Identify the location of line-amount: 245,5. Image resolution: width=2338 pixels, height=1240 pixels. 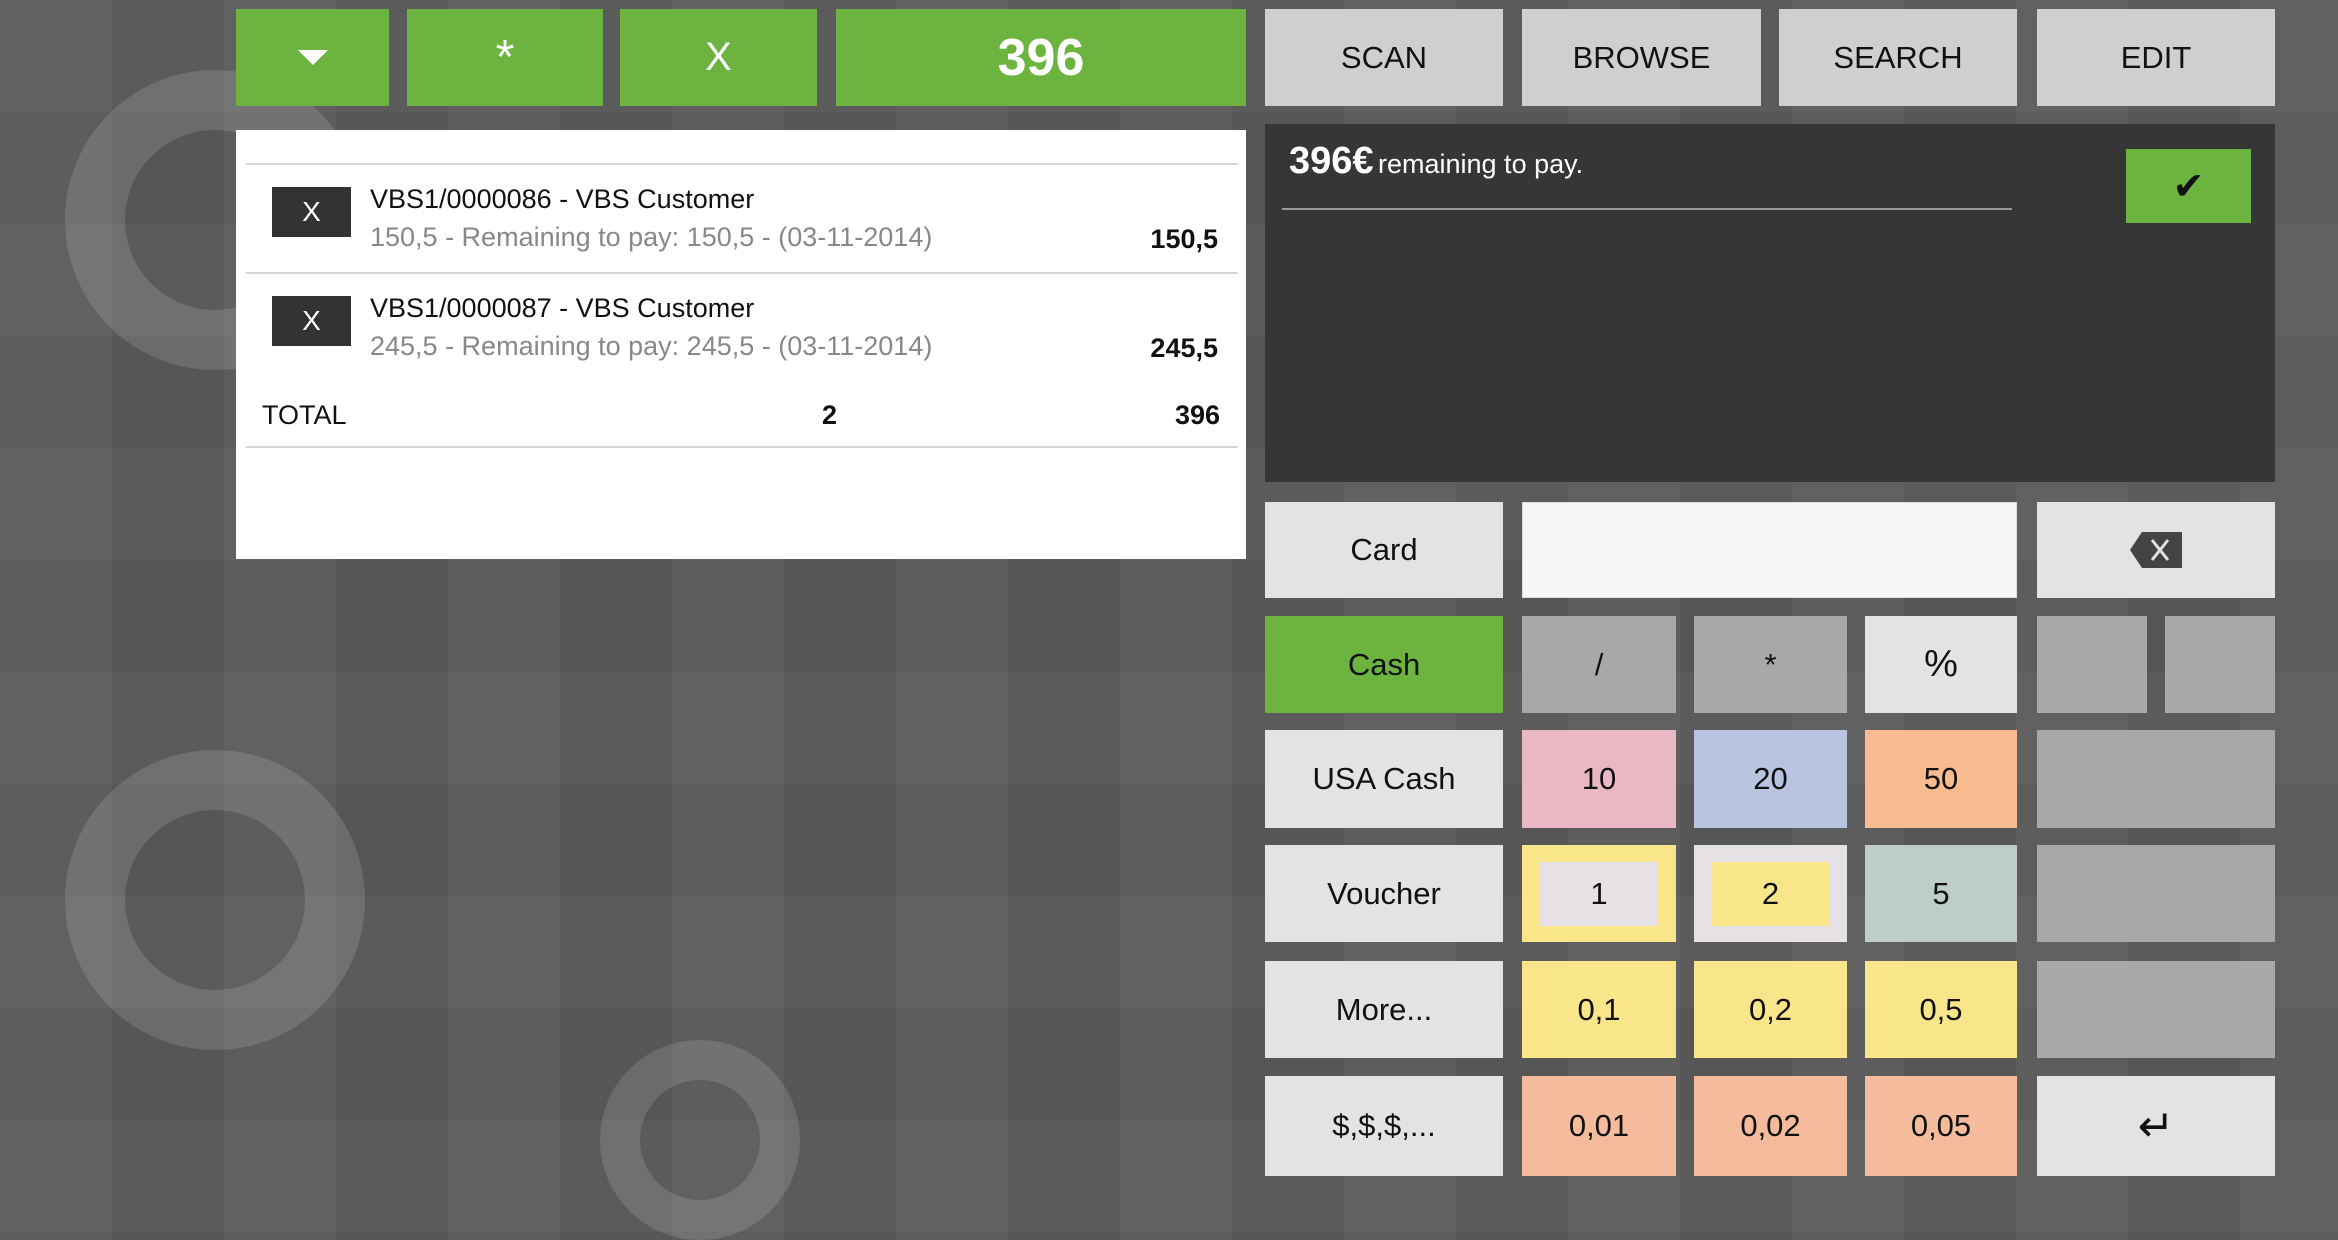
(1184, 348).